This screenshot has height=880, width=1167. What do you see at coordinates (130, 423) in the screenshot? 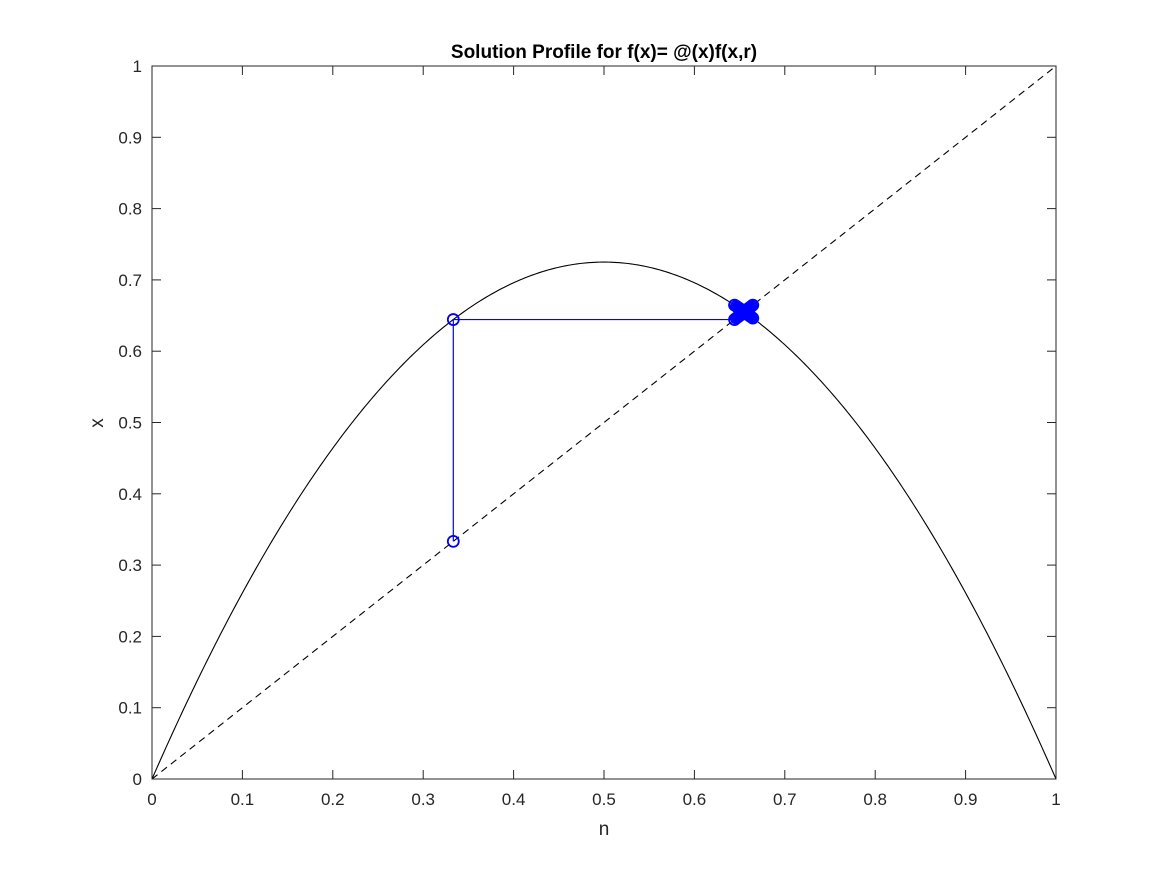
I see `y-tick-label: 0.5` at bounding box center [130, 423].